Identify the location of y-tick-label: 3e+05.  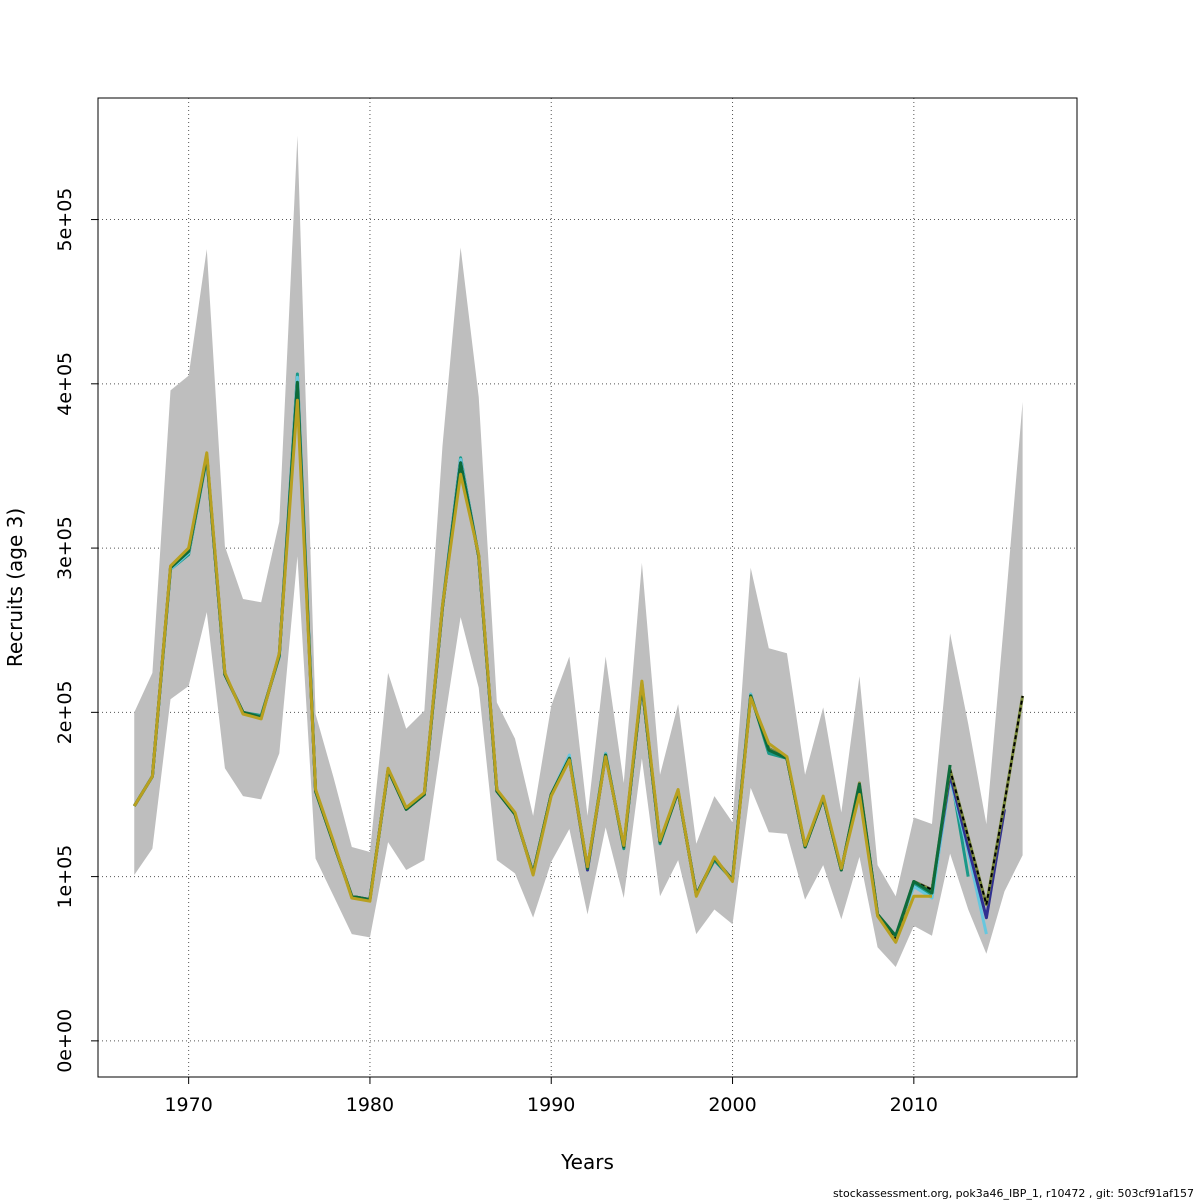
(65, 548).